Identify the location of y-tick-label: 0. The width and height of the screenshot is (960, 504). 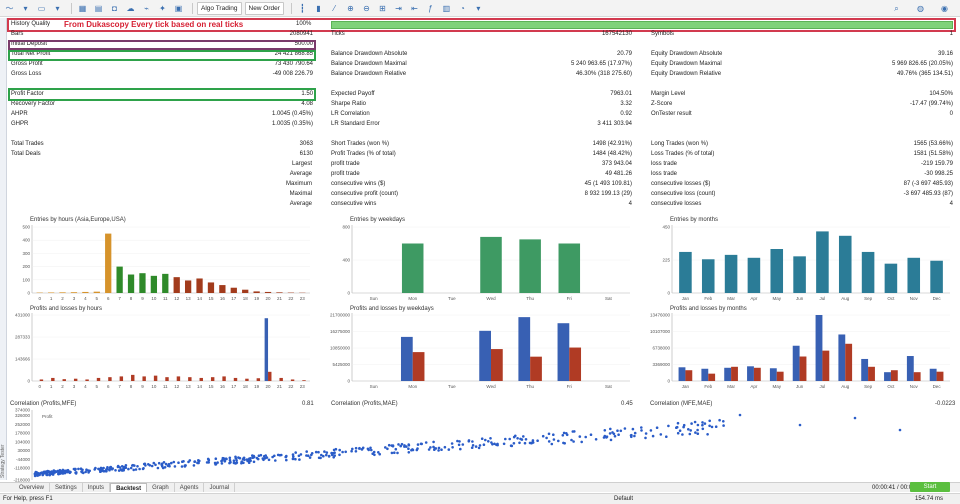
(668, 381).